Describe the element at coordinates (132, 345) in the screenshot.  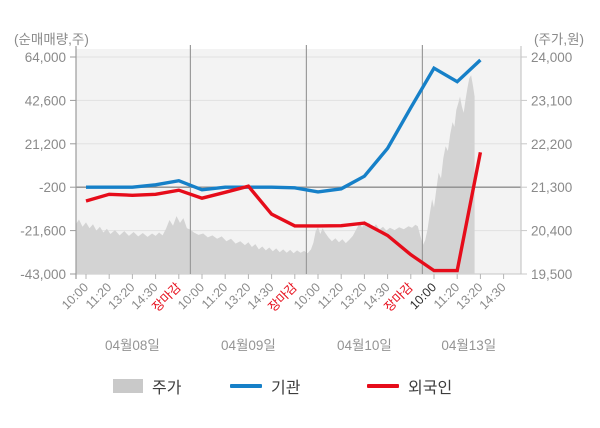
I see `date-label: 04월08일` at that location.